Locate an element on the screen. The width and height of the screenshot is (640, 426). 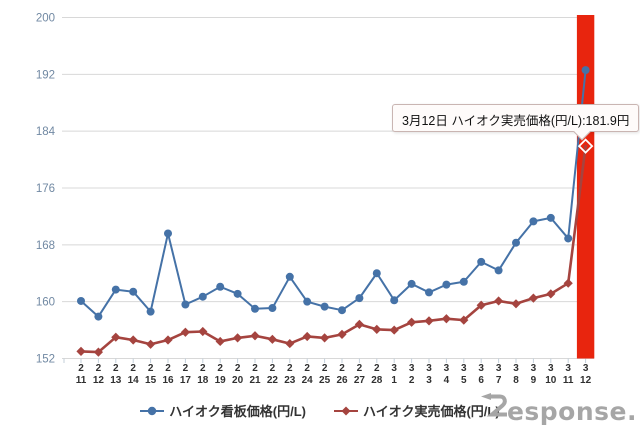
legend-item-jitsubai-price: ハイオク実売価格(円/L) is located at coordinates (417, 410).